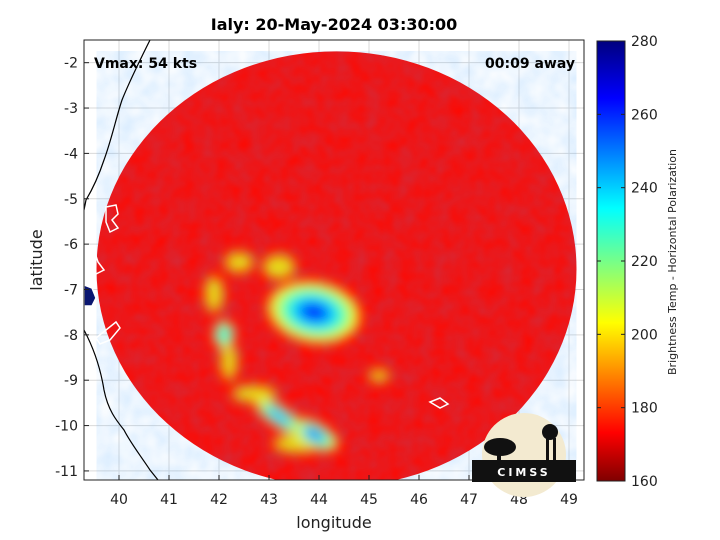  I want to click on colorbar-tick-label: 220, so click(644, 262).